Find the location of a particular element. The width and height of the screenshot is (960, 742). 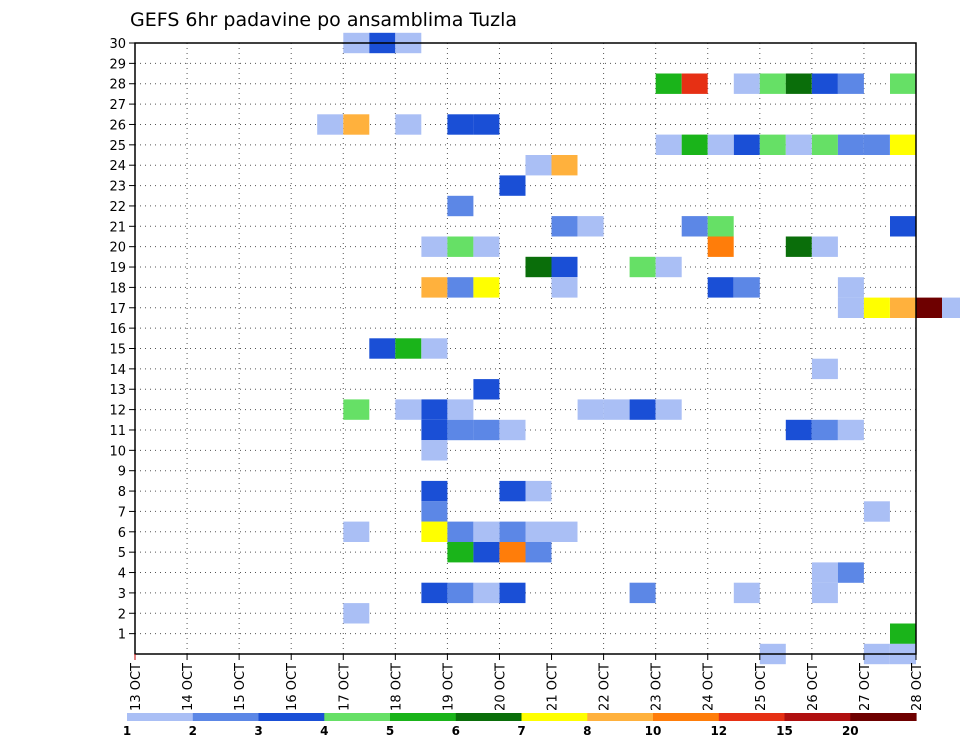

x-tick-label: 23 OCT is located at coordinates (657, 687).